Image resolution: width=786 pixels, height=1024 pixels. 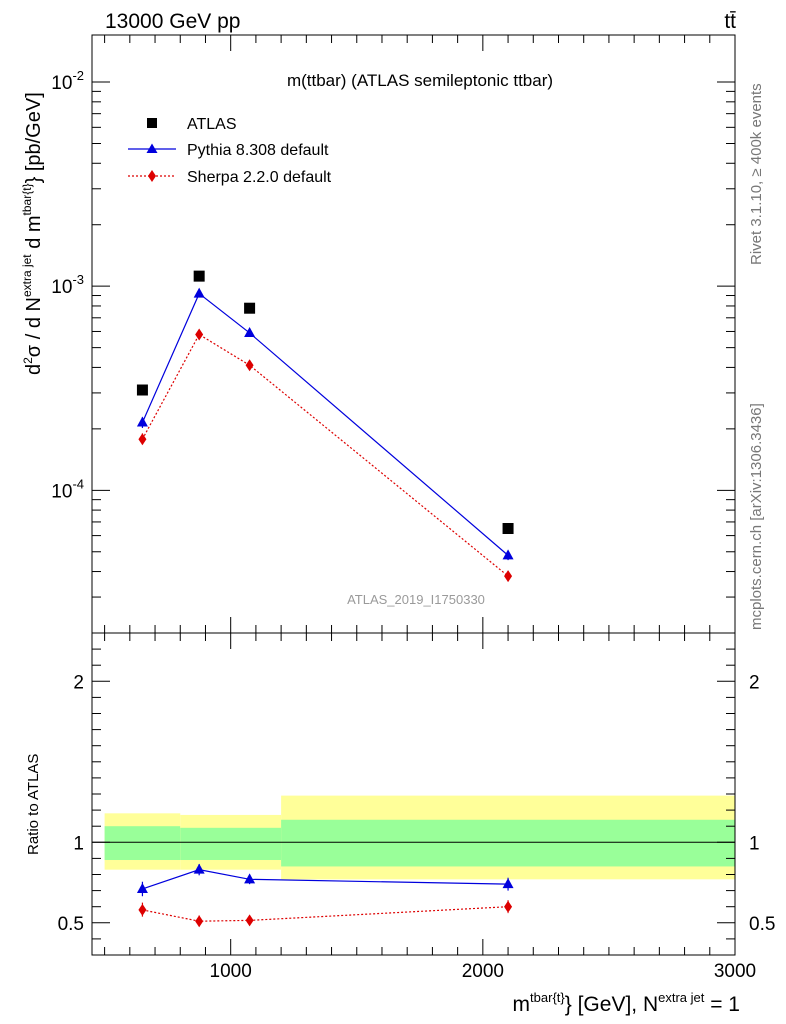 What do you see at coordinates (71, 924) in the screenshot?
I see `ratio-y-tick-label: 0.5` at bounding box center [71, 924].